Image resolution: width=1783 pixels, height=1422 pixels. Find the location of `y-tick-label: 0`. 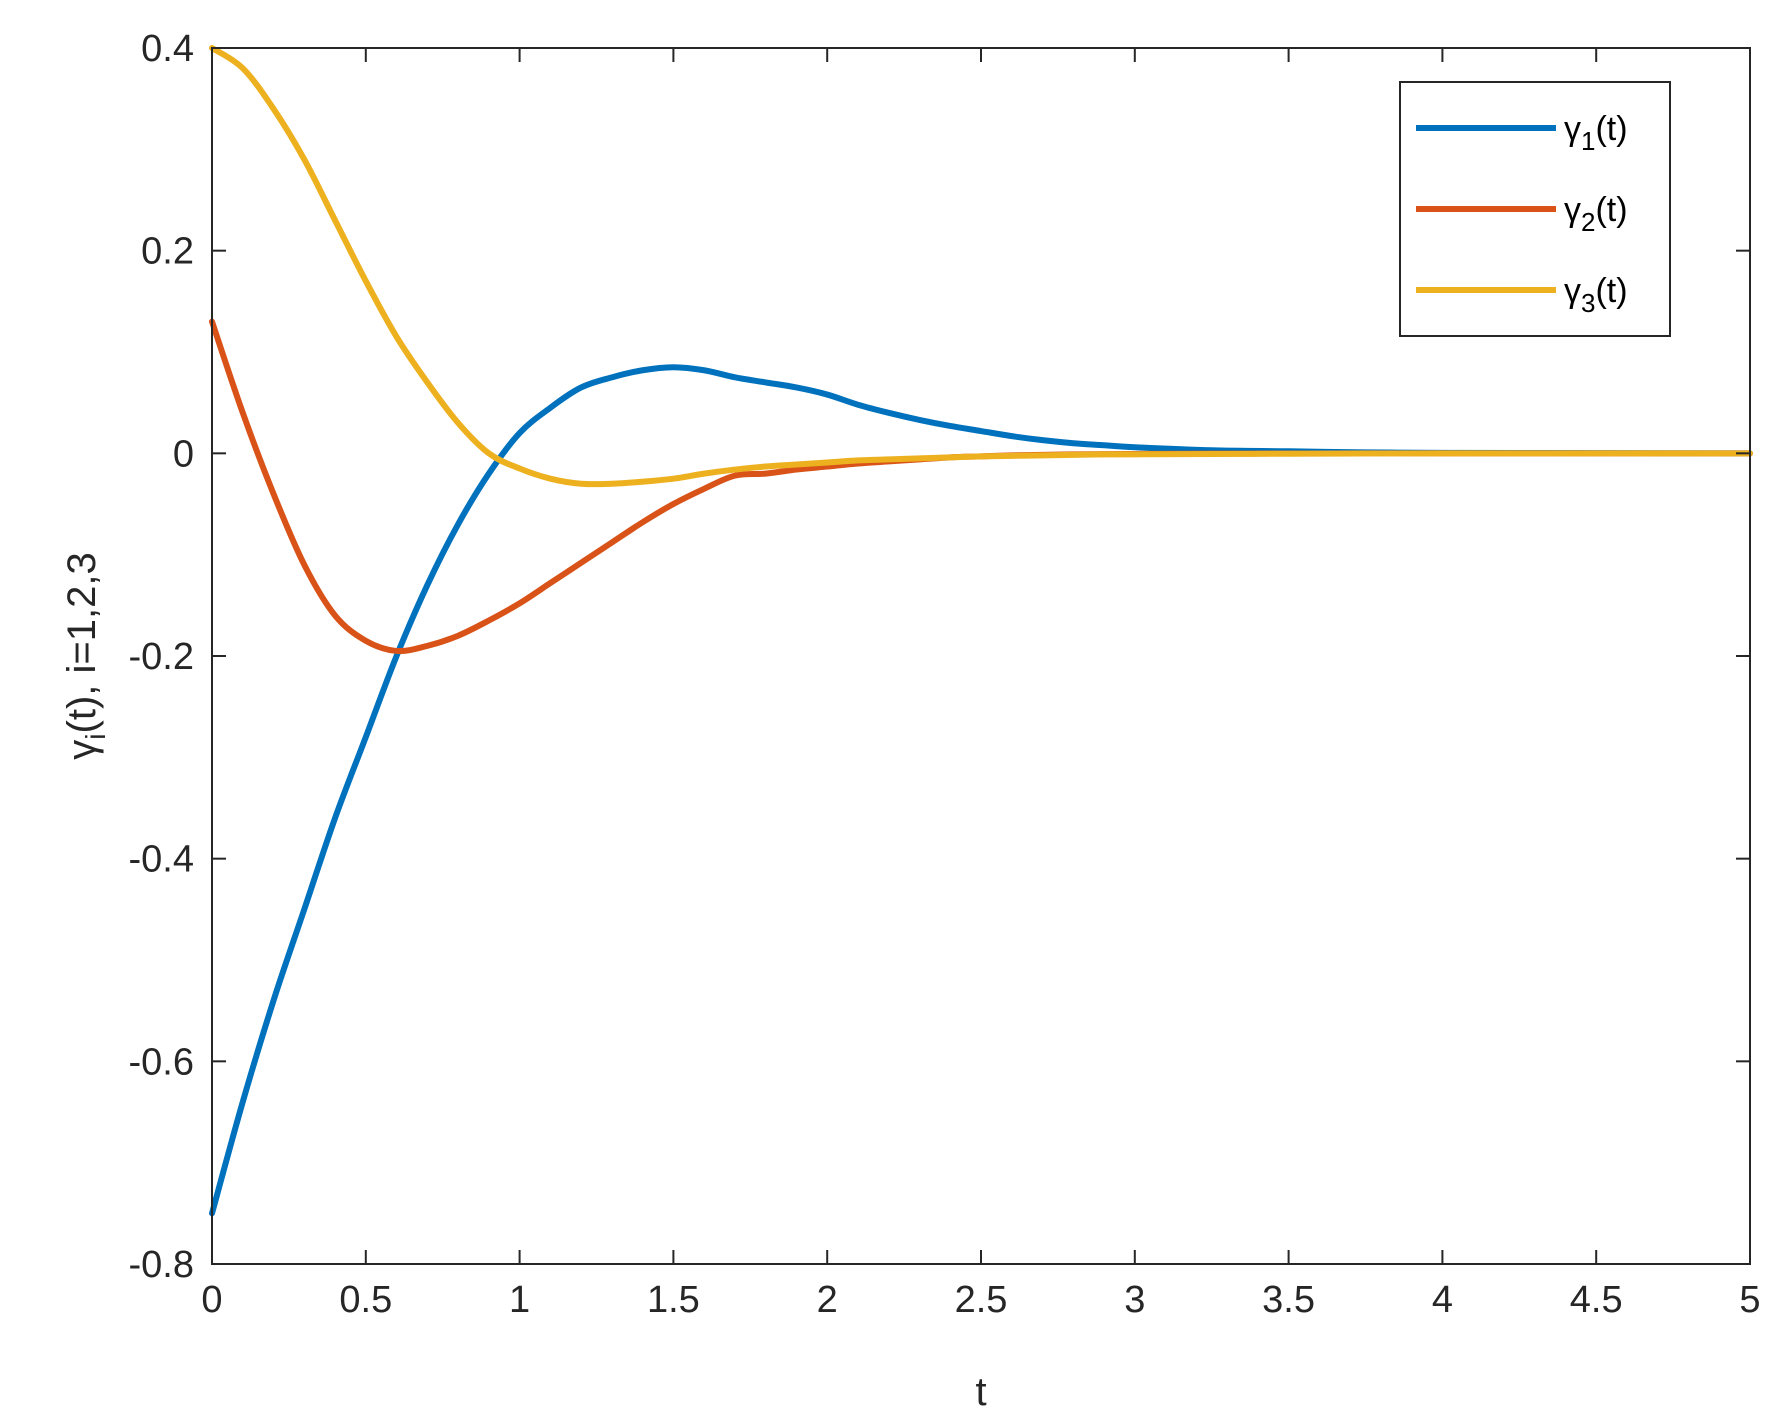

y-tick-label: 0 is located at coordinates (183, 454).